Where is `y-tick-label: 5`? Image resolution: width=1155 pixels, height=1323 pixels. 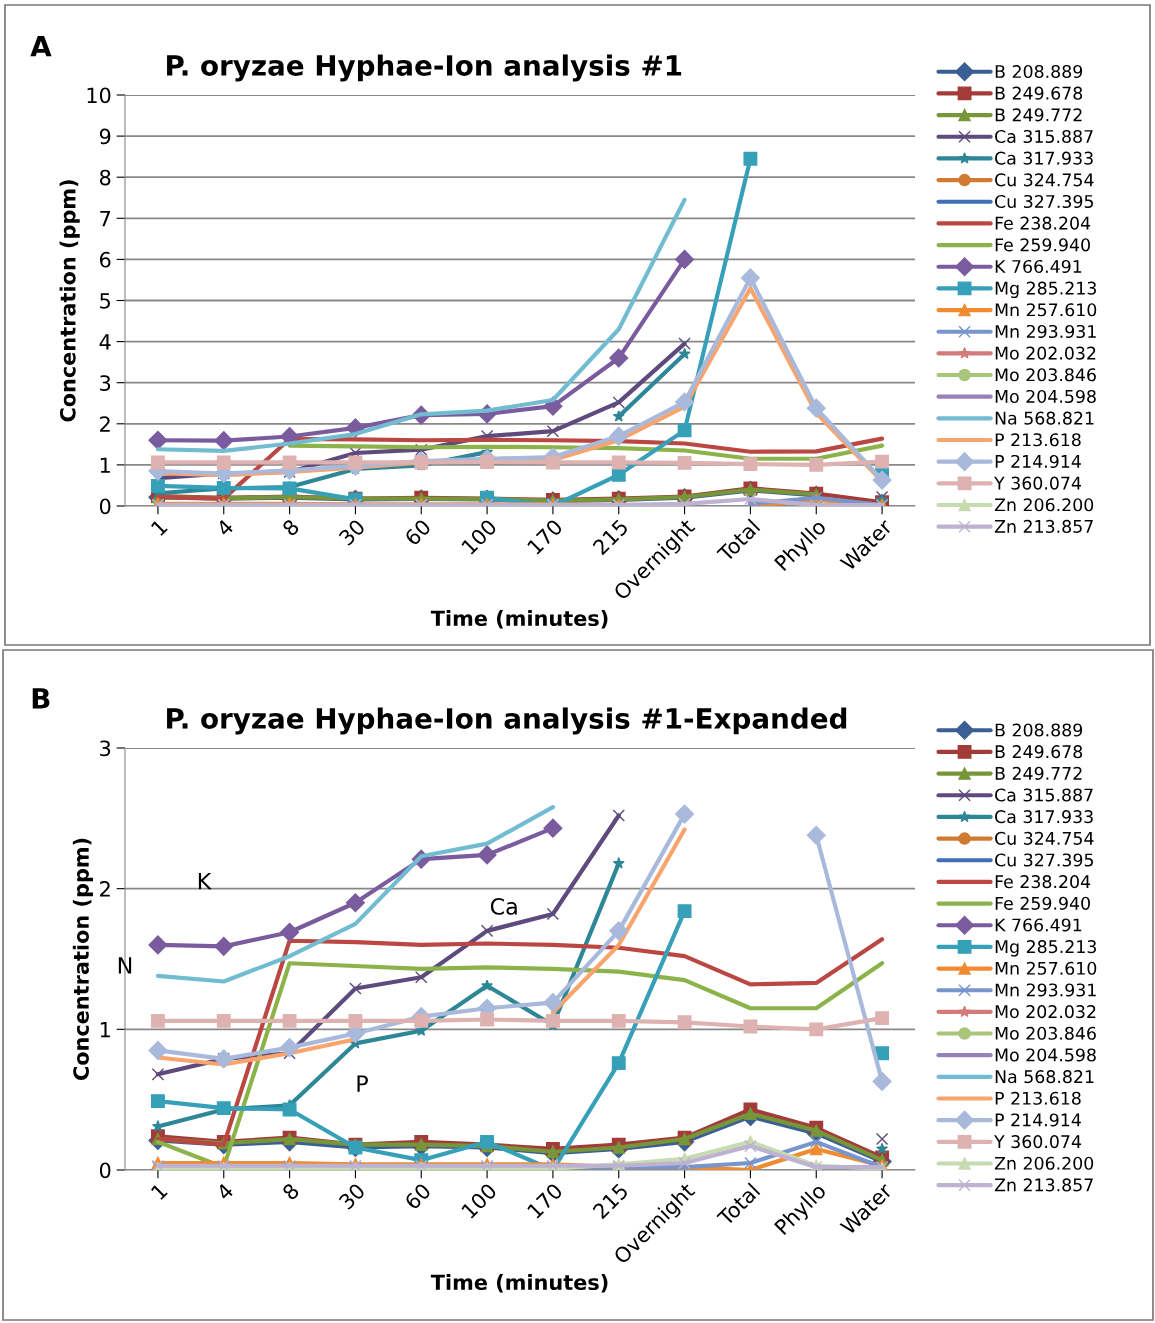 y-tick-label: 5 is located at coordinates (105, 301).